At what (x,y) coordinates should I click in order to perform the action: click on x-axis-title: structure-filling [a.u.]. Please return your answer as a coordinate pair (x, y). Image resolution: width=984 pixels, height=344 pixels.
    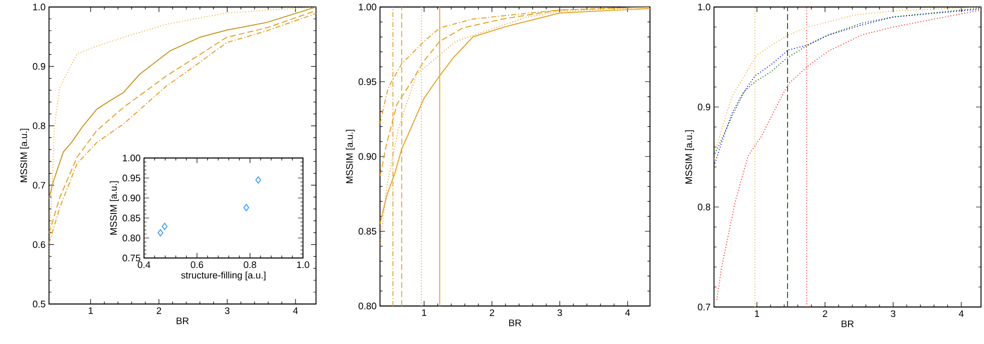
    Looking at the image, I should click on (223, 276).